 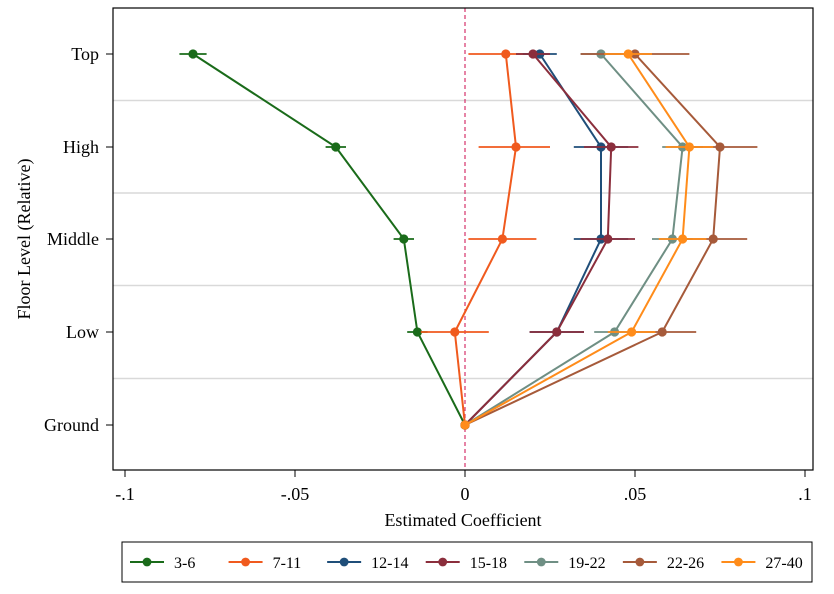 I want to click on legend-label: 19-22, so click(x=586, y=563).